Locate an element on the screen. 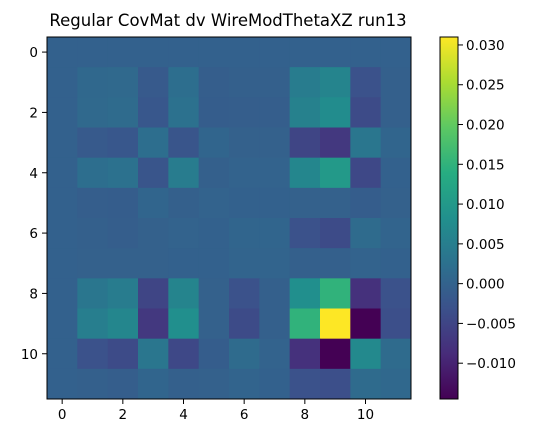  colorbar-tick-label: 0.005 is located at coordinates (485, 245).